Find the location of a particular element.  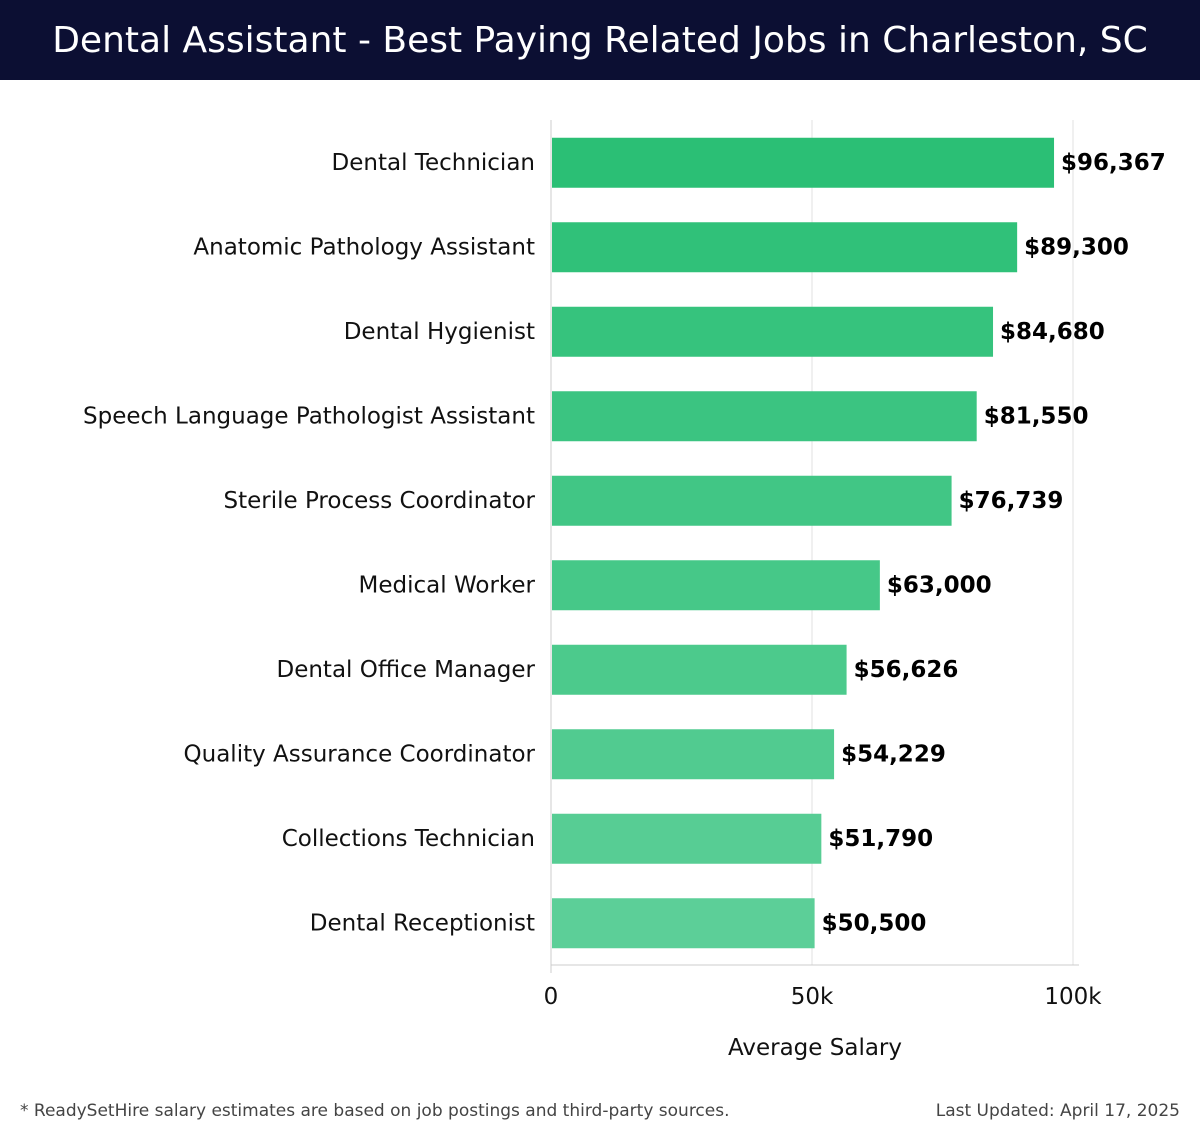

value-label-5: $76,739 is located at coordinates (1011, 501).